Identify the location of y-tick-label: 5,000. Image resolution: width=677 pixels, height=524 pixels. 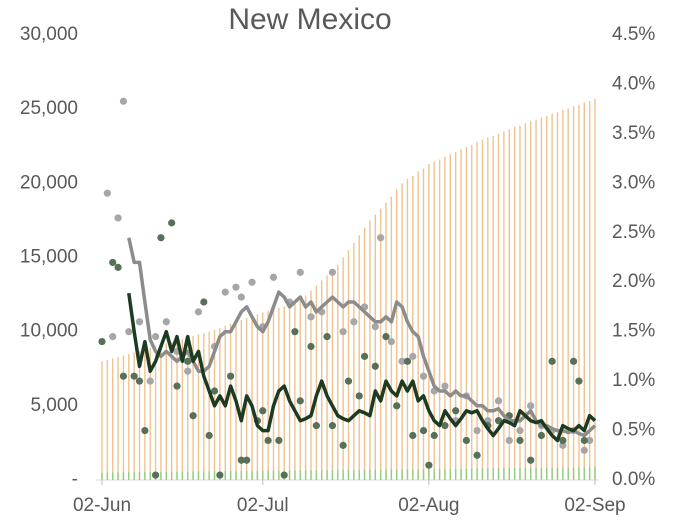
(54, 405).